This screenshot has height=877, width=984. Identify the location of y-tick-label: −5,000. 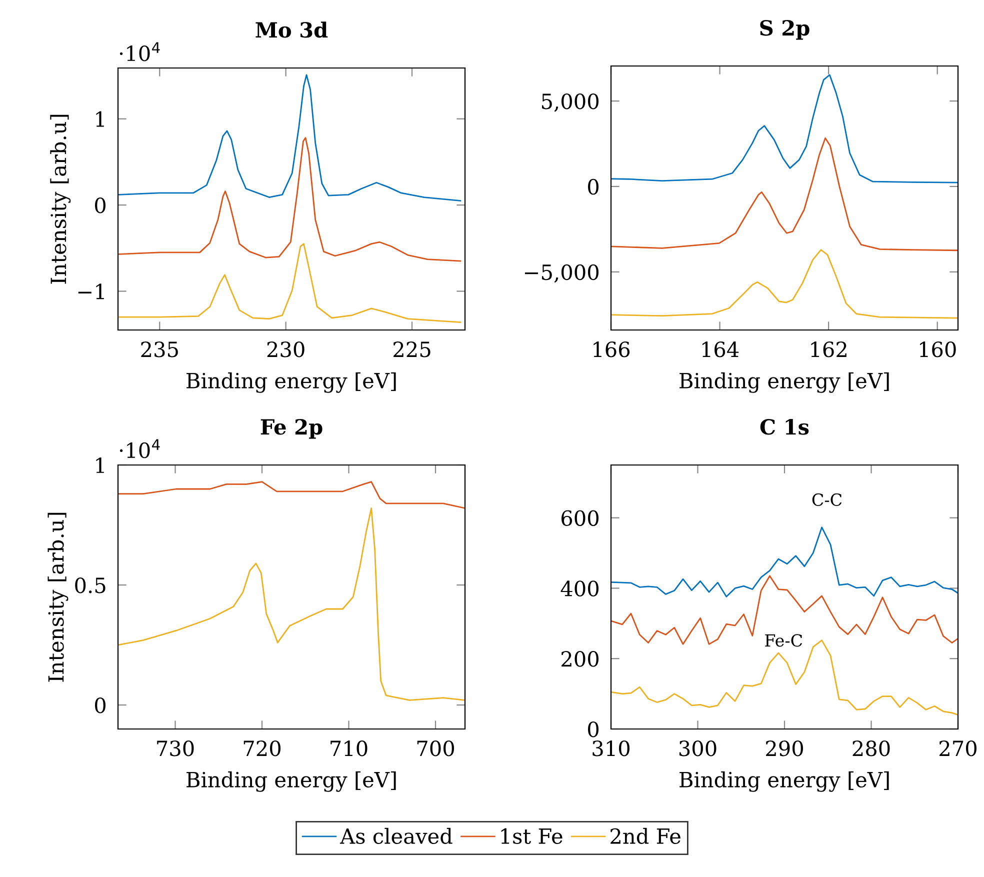
(561, 273).